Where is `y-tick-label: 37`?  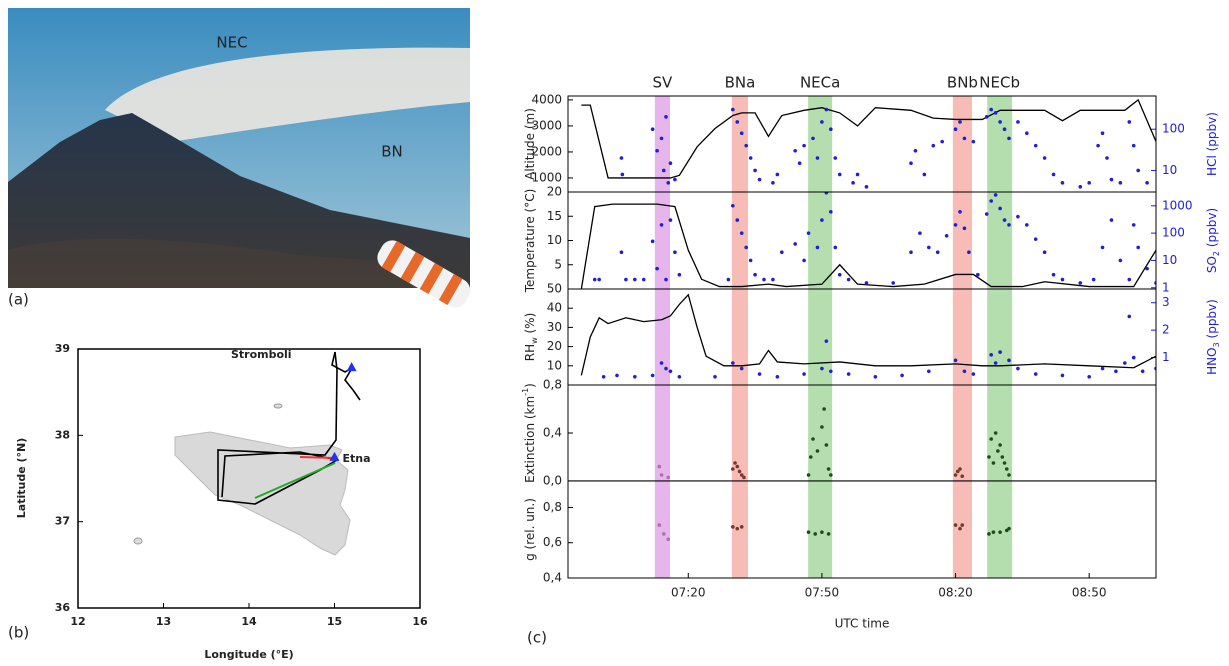 y-tick-label: 37 is located at coordinates (62, 521).